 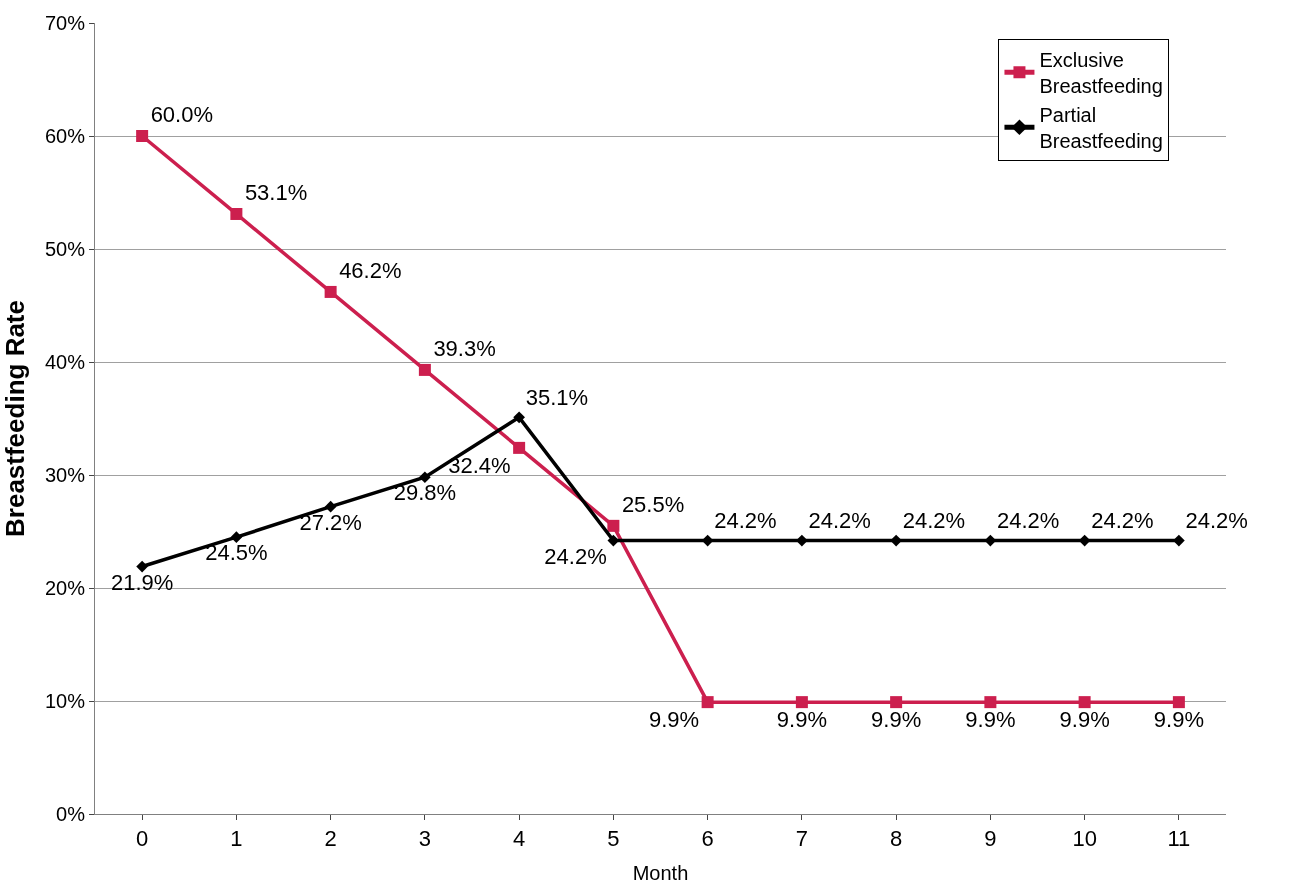 I want to click on data-label: 27.2%, so click(x=330, y=522).